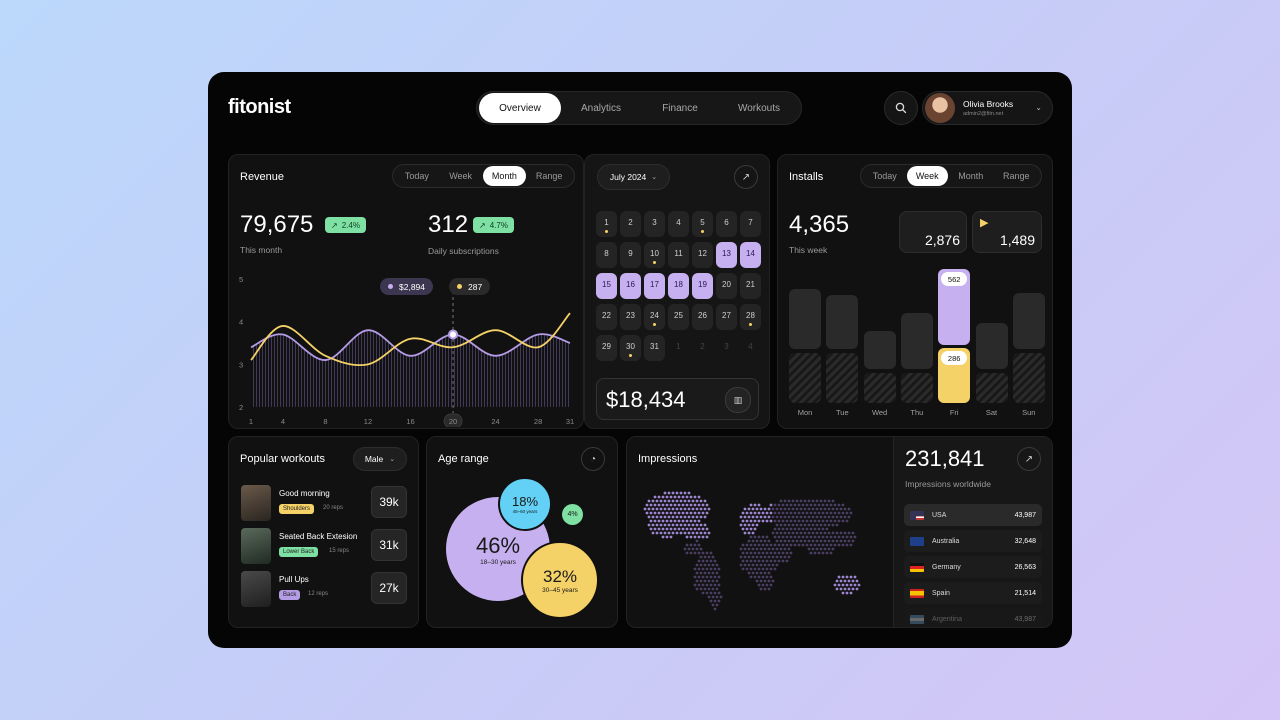 Image resolution: width=1280 pixels, height=720 pixels. What do you see at coordinates (750, 255) in the screenshot?
I see `calendar-day: 14` at bounding box center [750, 255].